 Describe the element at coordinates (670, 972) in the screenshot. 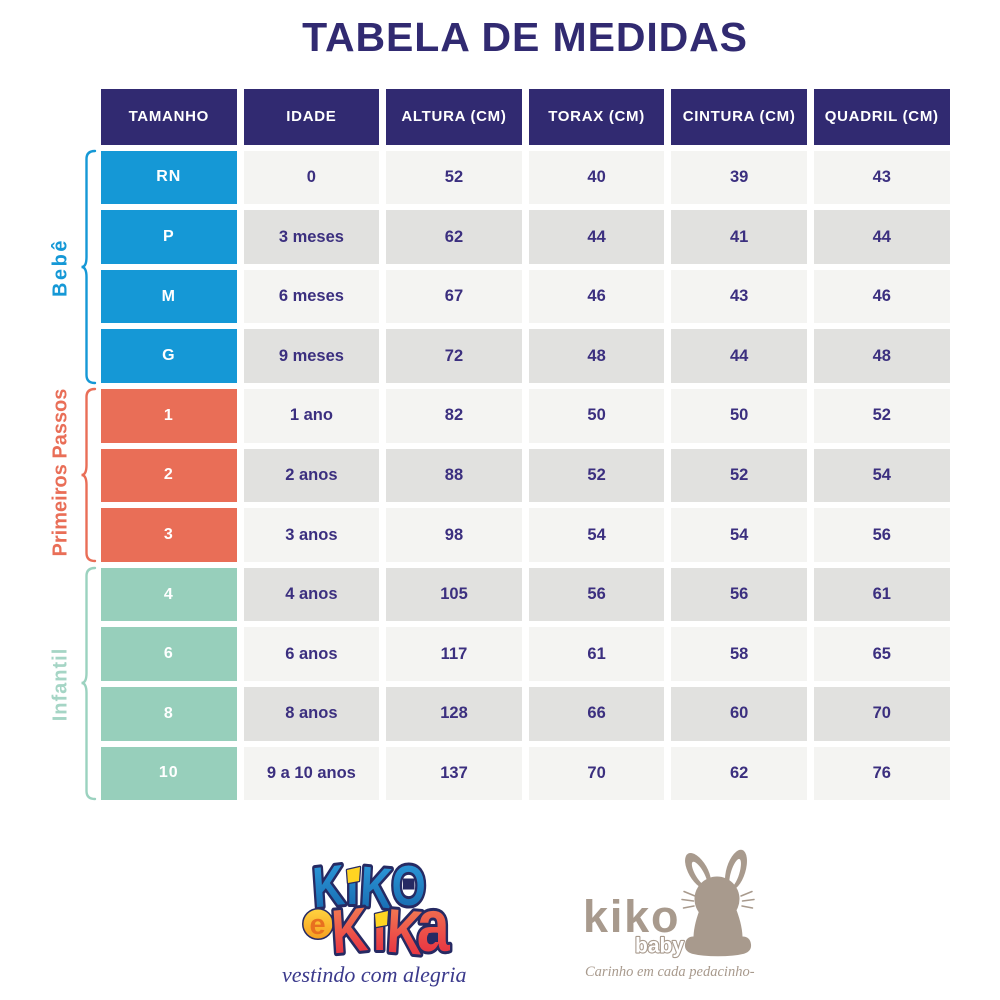

I see `svg-text: Carinho em cada pedacinho-` at that location.